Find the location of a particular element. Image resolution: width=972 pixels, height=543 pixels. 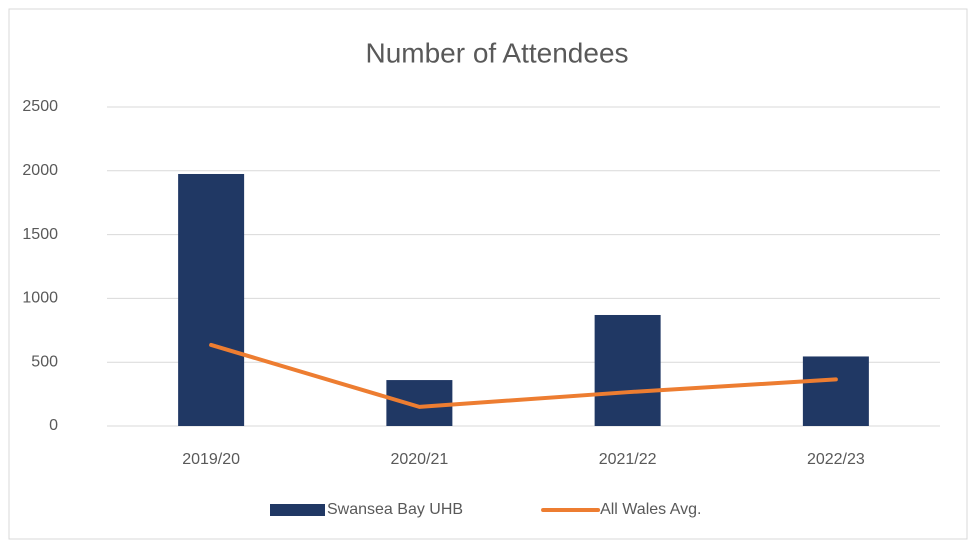

x-tick-label: 2022/23 is located at coordinates (836, 459).